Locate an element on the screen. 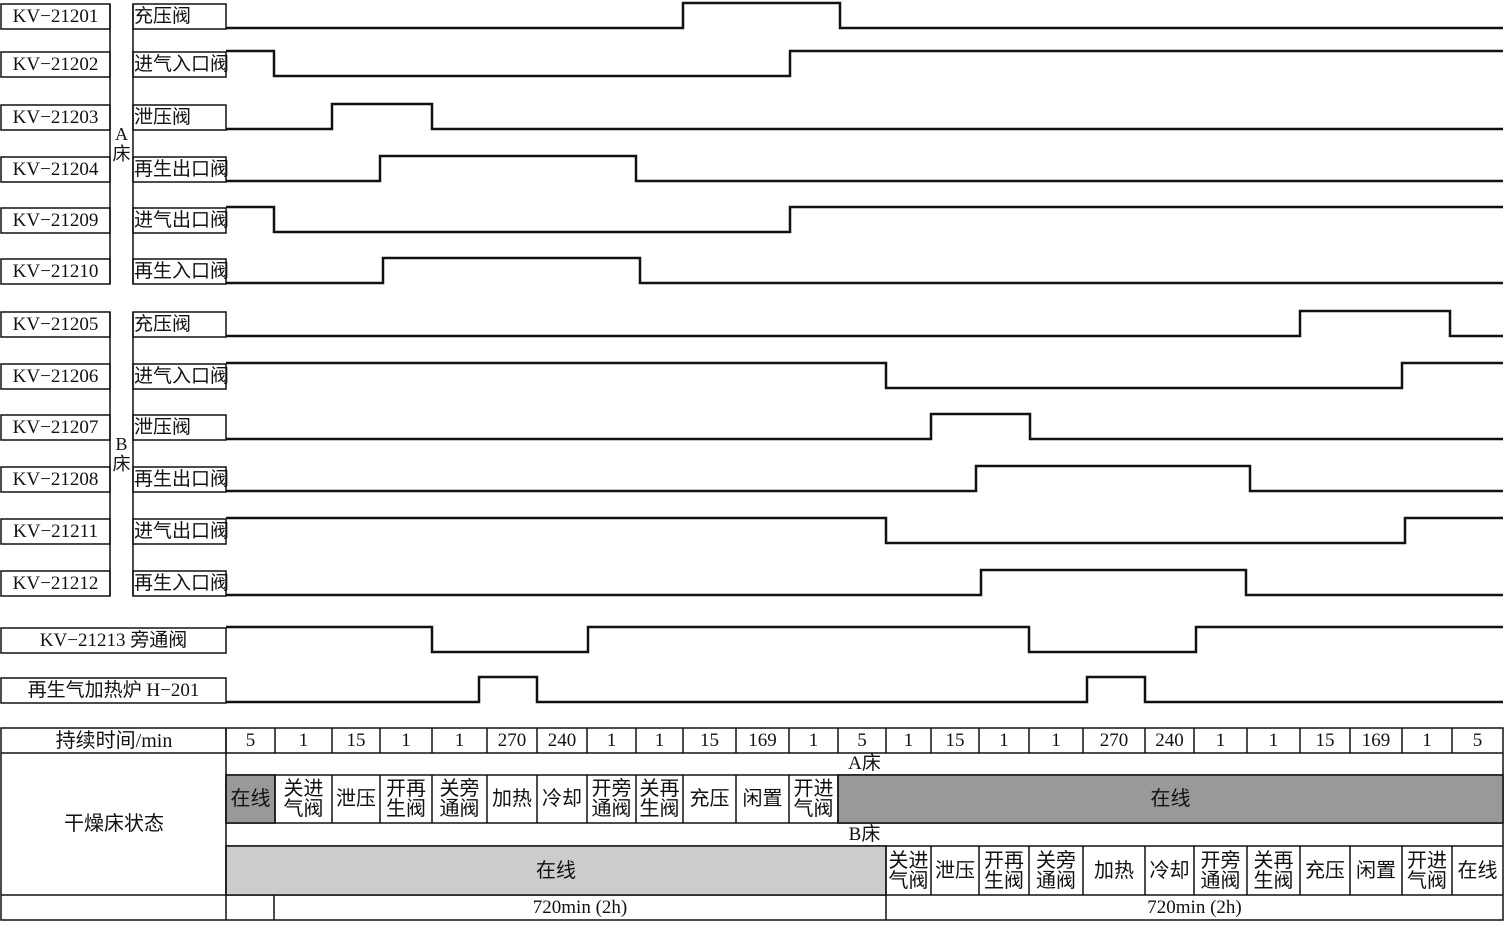 The width and height of the screenshot is (1507, 930). valve-tag: KV−21205 is located at coordinates (55, 324).